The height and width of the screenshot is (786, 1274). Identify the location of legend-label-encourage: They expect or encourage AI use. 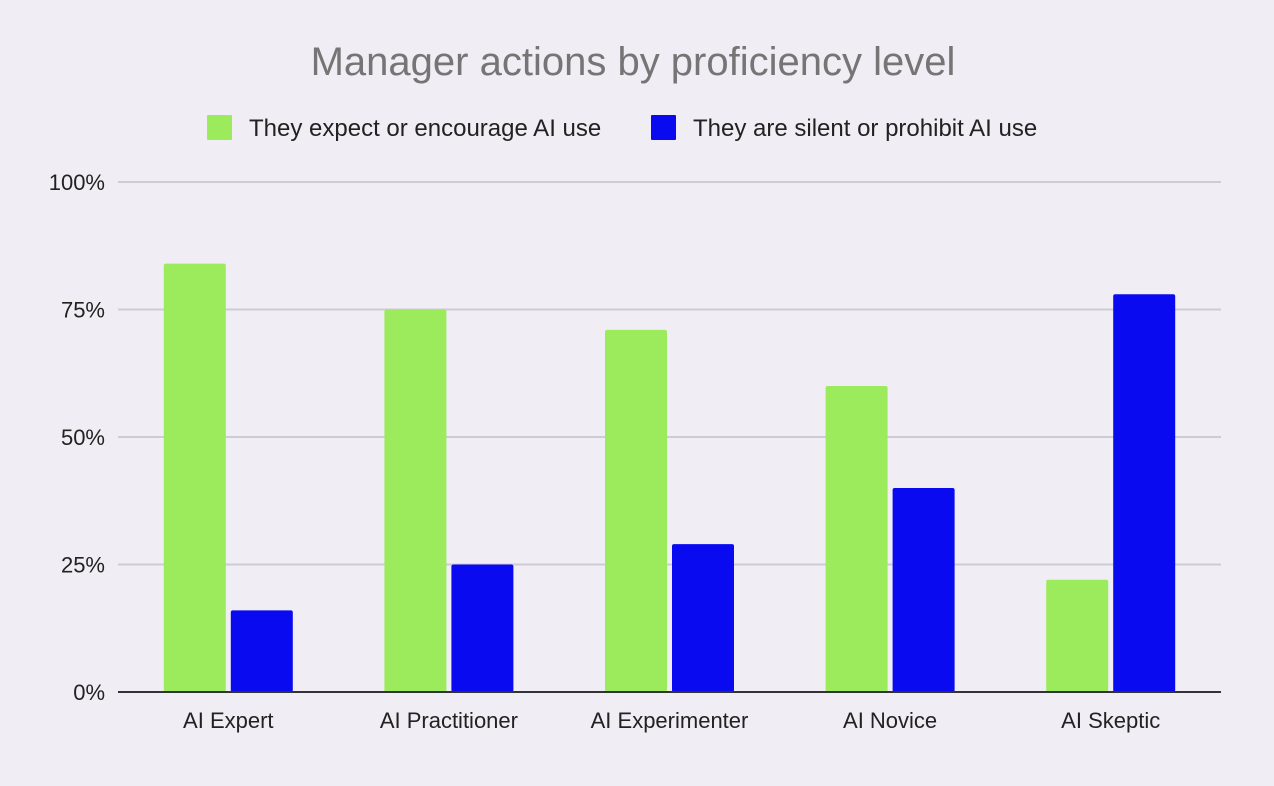
(425, 128).